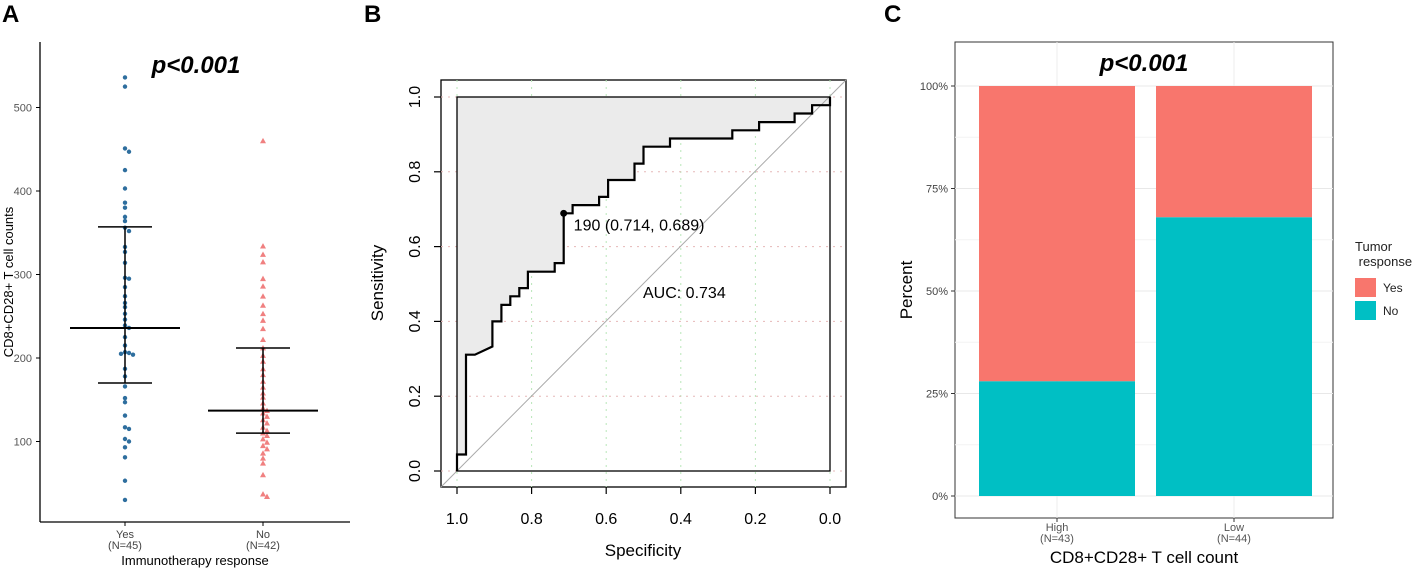 This screenshot has height=573, width=1418. Describe the element at coordinates (10, 14) in the screenshot. I see `panel-label-a: A` at that location.